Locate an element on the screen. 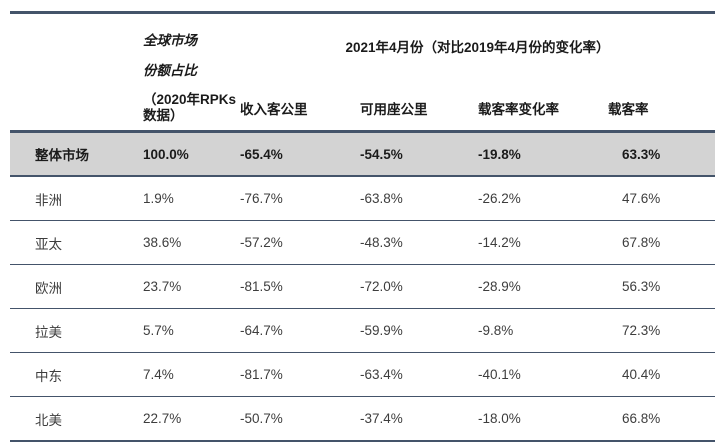 The width and height of the screenshot is (727, 446). share-header-line1: 全球市场 is located at coordinates (170, 40).